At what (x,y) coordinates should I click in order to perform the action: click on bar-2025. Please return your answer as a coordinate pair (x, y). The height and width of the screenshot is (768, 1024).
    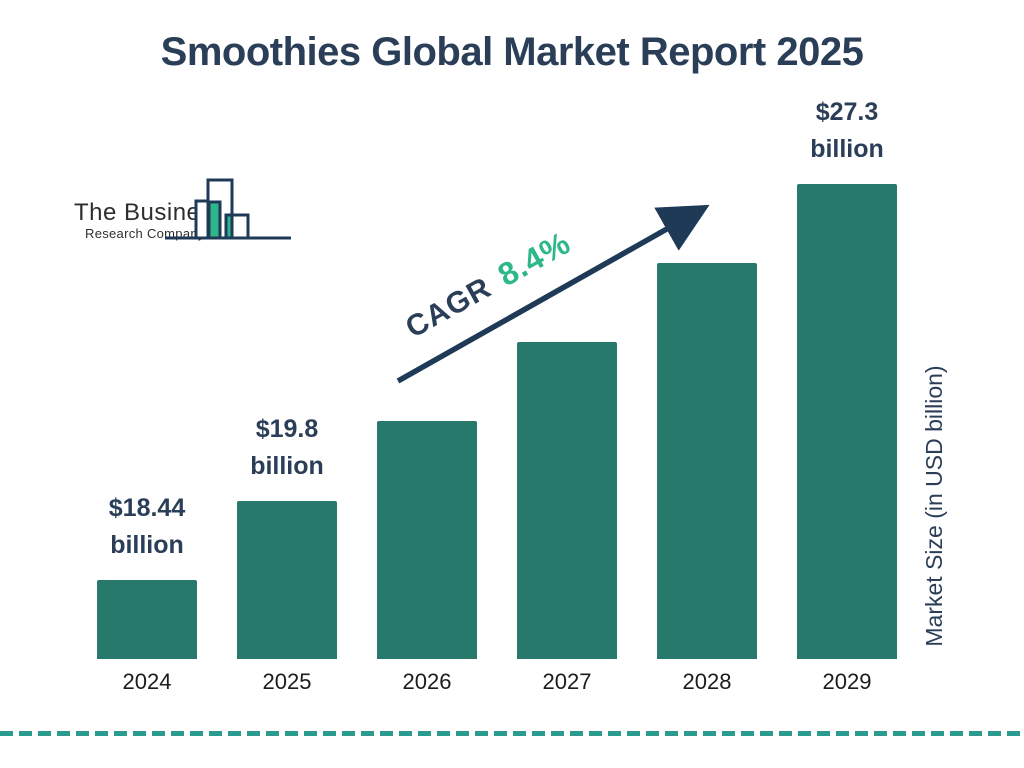
    Looking at the image, I should click on (287, 580).